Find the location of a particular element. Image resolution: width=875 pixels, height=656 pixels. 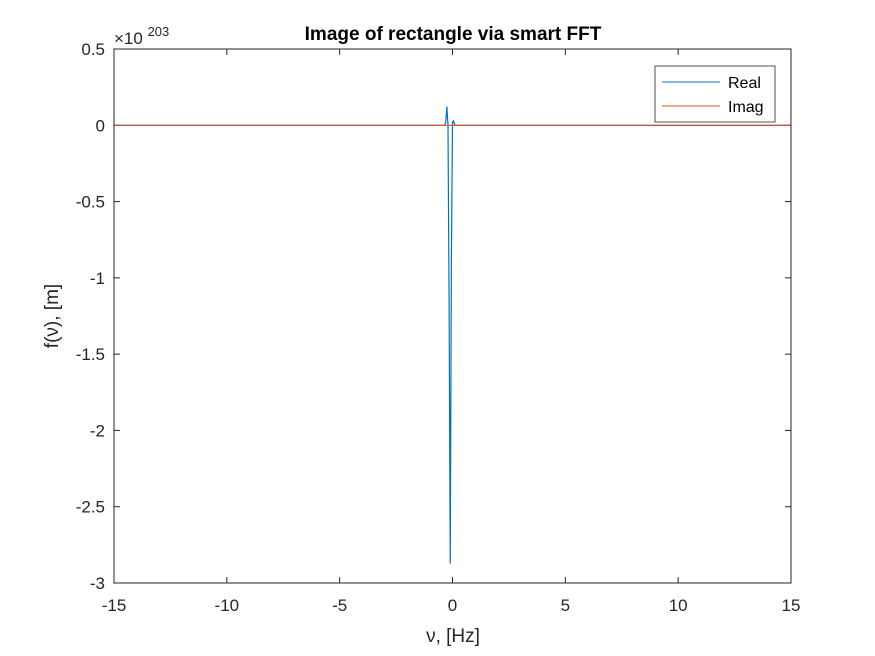

y-tick-label: -2.5 is located at coordinates (90, 507).